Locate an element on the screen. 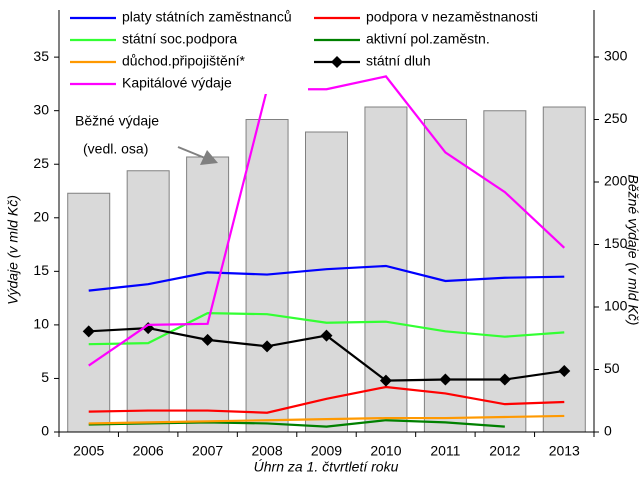 Image resolution: width=642 pixels, height=479 pixels. y2-tick-label: 50 is located at coordinates (612, 368).